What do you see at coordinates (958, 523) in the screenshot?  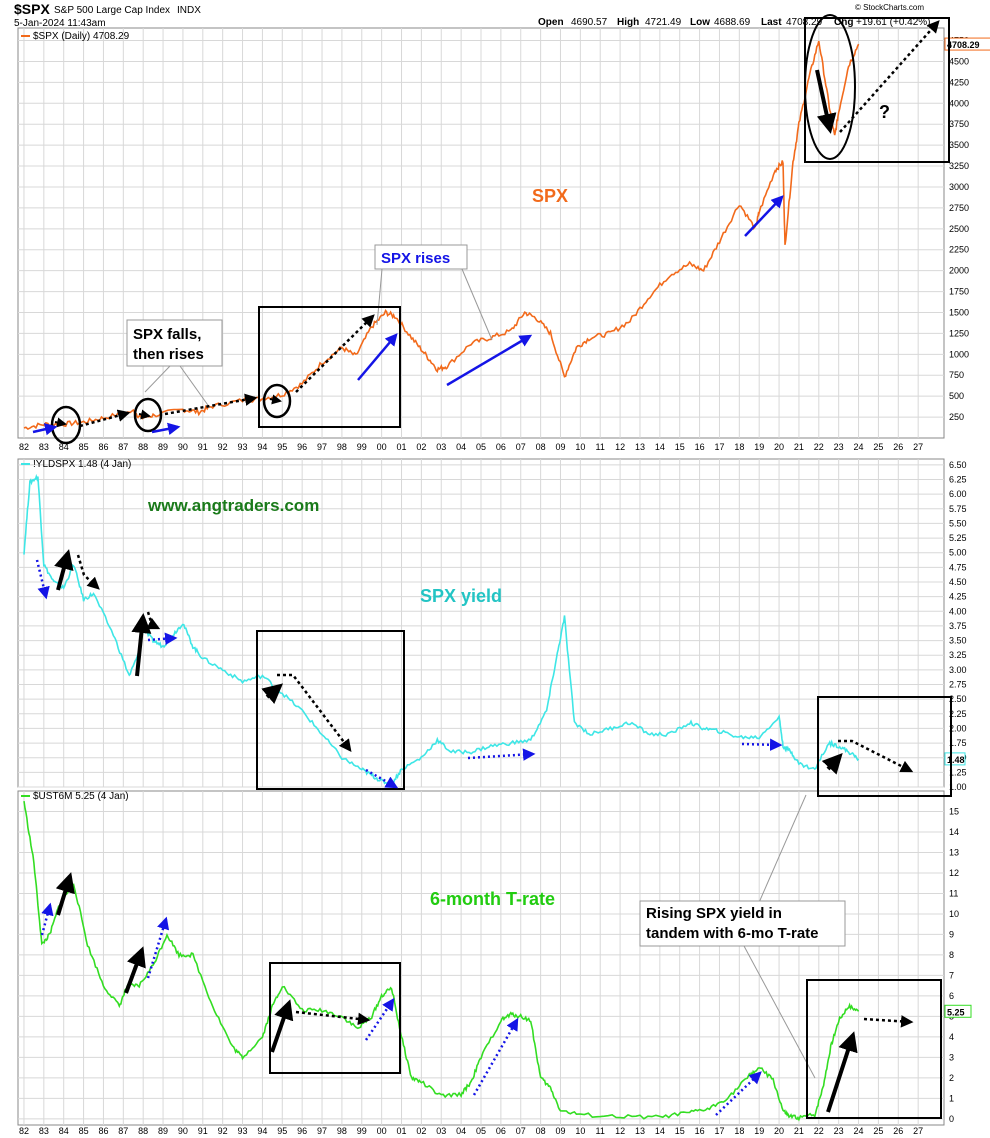 I see `y-tick-label: 5.50` at bounding box center [958, 523].